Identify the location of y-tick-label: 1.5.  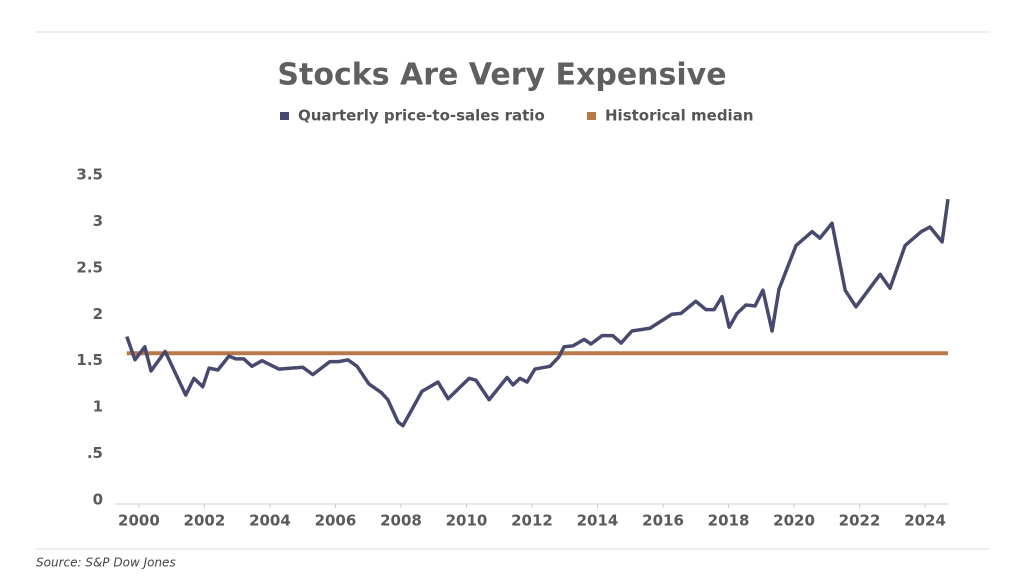
(89, 360).